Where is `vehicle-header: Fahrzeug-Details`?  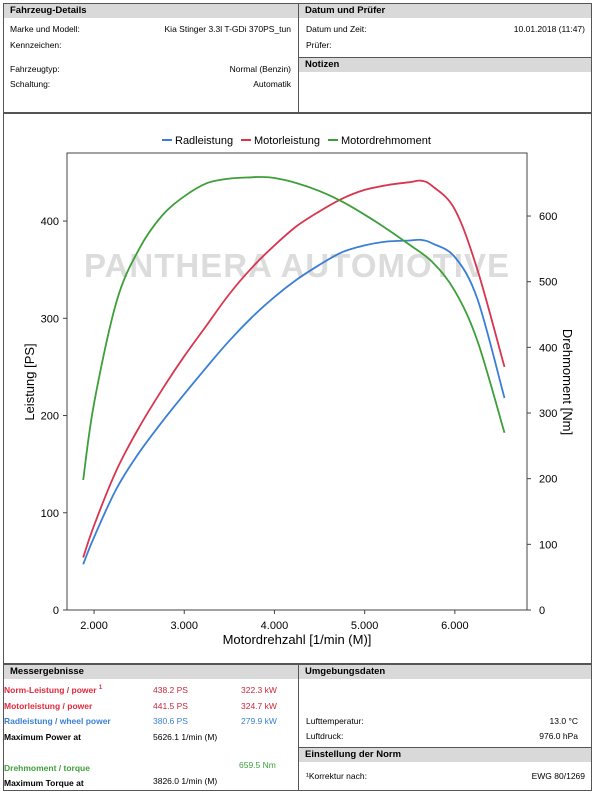
vehicle-header: Fahrzeug-Details is located at coordinates (151, 11).